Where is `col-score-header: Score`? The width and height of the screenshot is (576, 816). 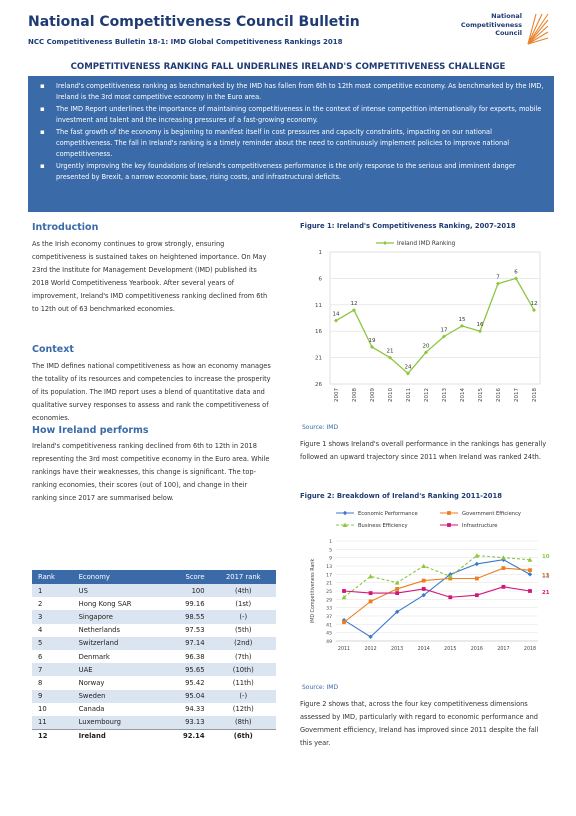 col-score-header: Score is located at coordinates (187, 577).